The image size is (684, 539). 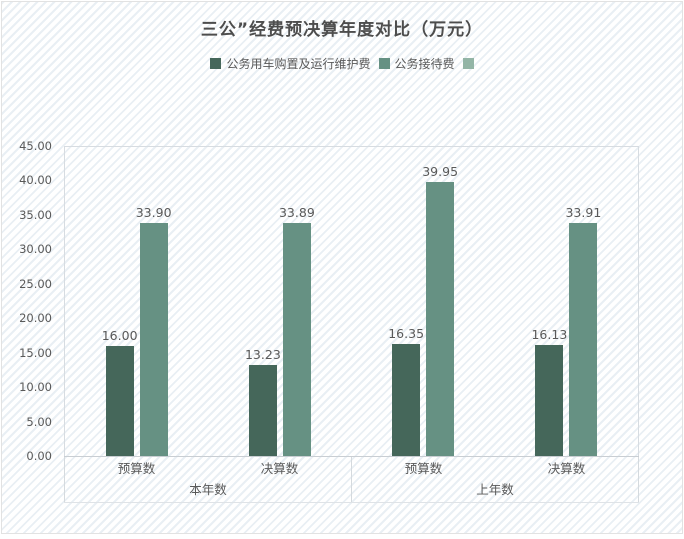 I want to click on bar-column: 16.35, so click(x=406, y=301).